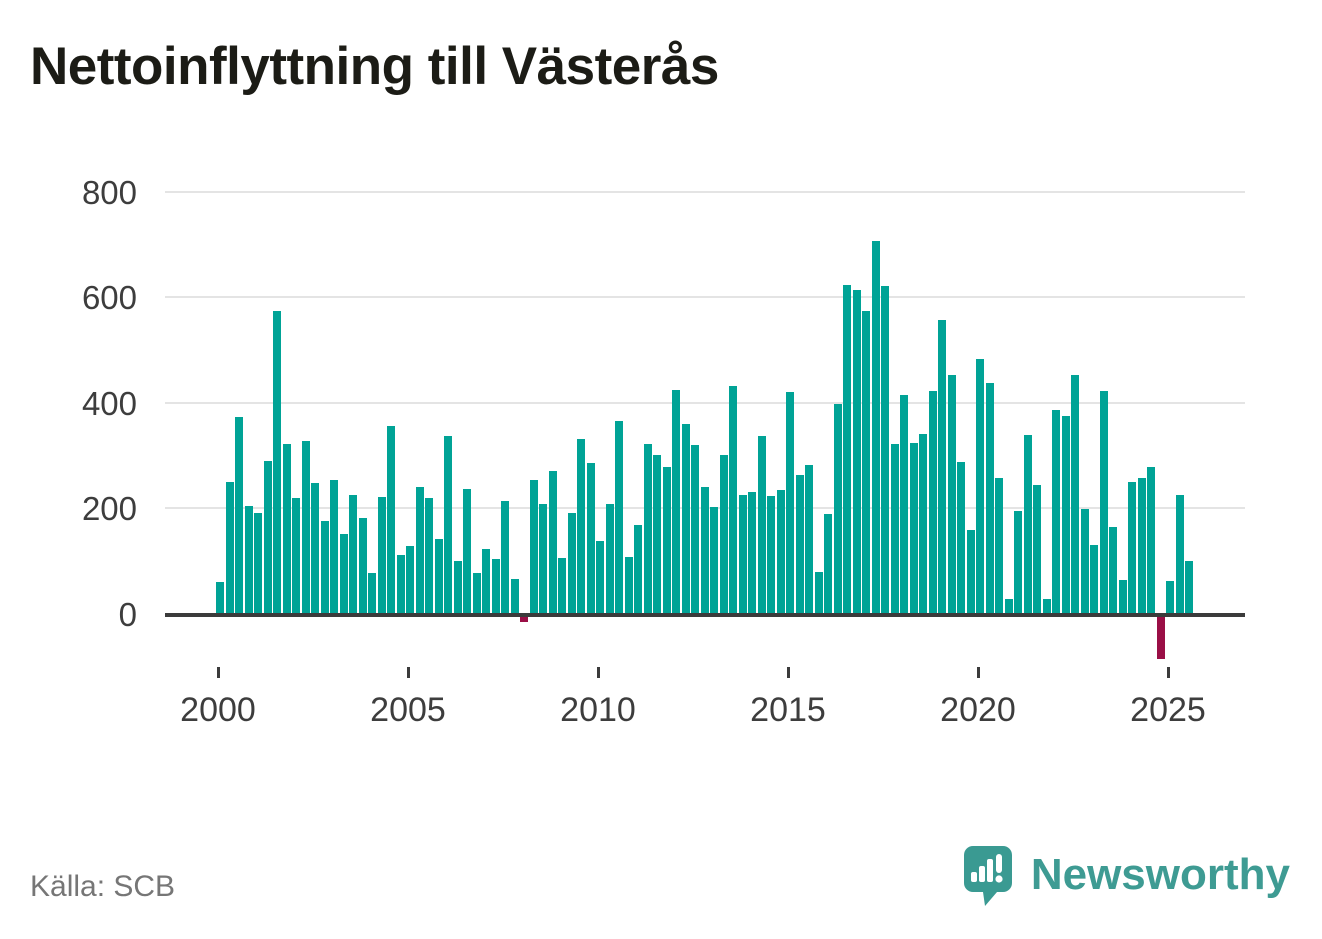 This screenshot has height=939, width=1322. What do you see at coordinates (1189, 587) in the screenshot?
I see `bar-2025-Q3` at bounding box center [1189, 587].